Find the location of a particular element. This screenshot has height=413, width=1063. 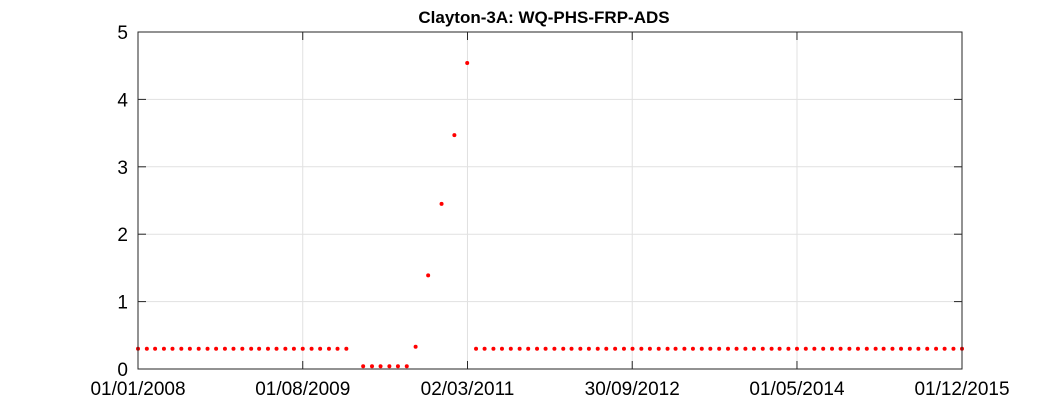

x-tick-label: 30/09/2012 is located at coordinates (632, 389).